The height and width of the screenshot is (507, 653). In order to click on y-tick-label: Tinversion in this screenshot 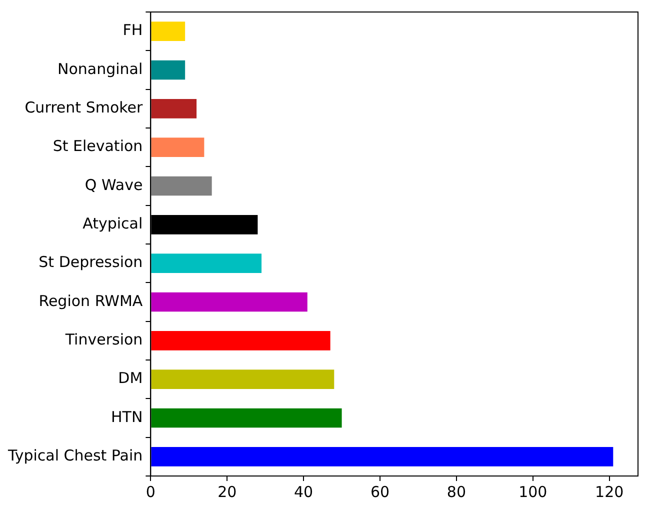, I will do `click(103, 339)`.